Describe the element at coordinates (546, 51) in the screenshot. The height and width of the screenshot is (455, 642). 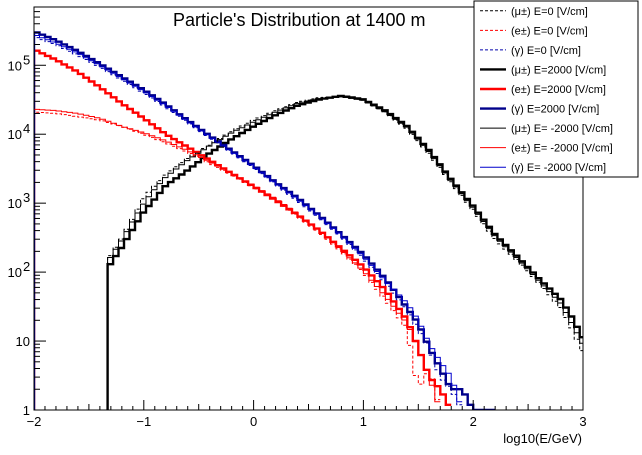
I see `legend-label: (γ) E=0 [V/cm]` at that location.